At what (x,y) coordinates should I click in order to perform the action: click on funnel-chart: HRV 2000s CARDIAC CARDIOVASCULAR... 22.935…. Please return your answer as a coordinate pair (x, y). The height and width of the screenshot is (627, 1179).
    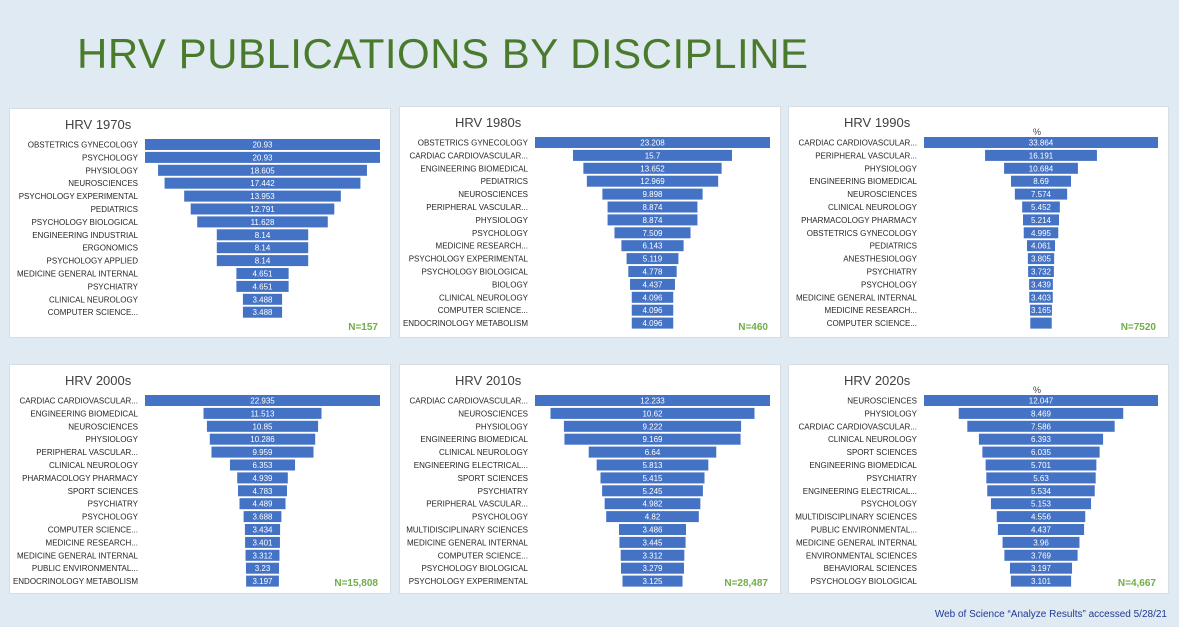
    Looking at the image, I should click on (196, 481).